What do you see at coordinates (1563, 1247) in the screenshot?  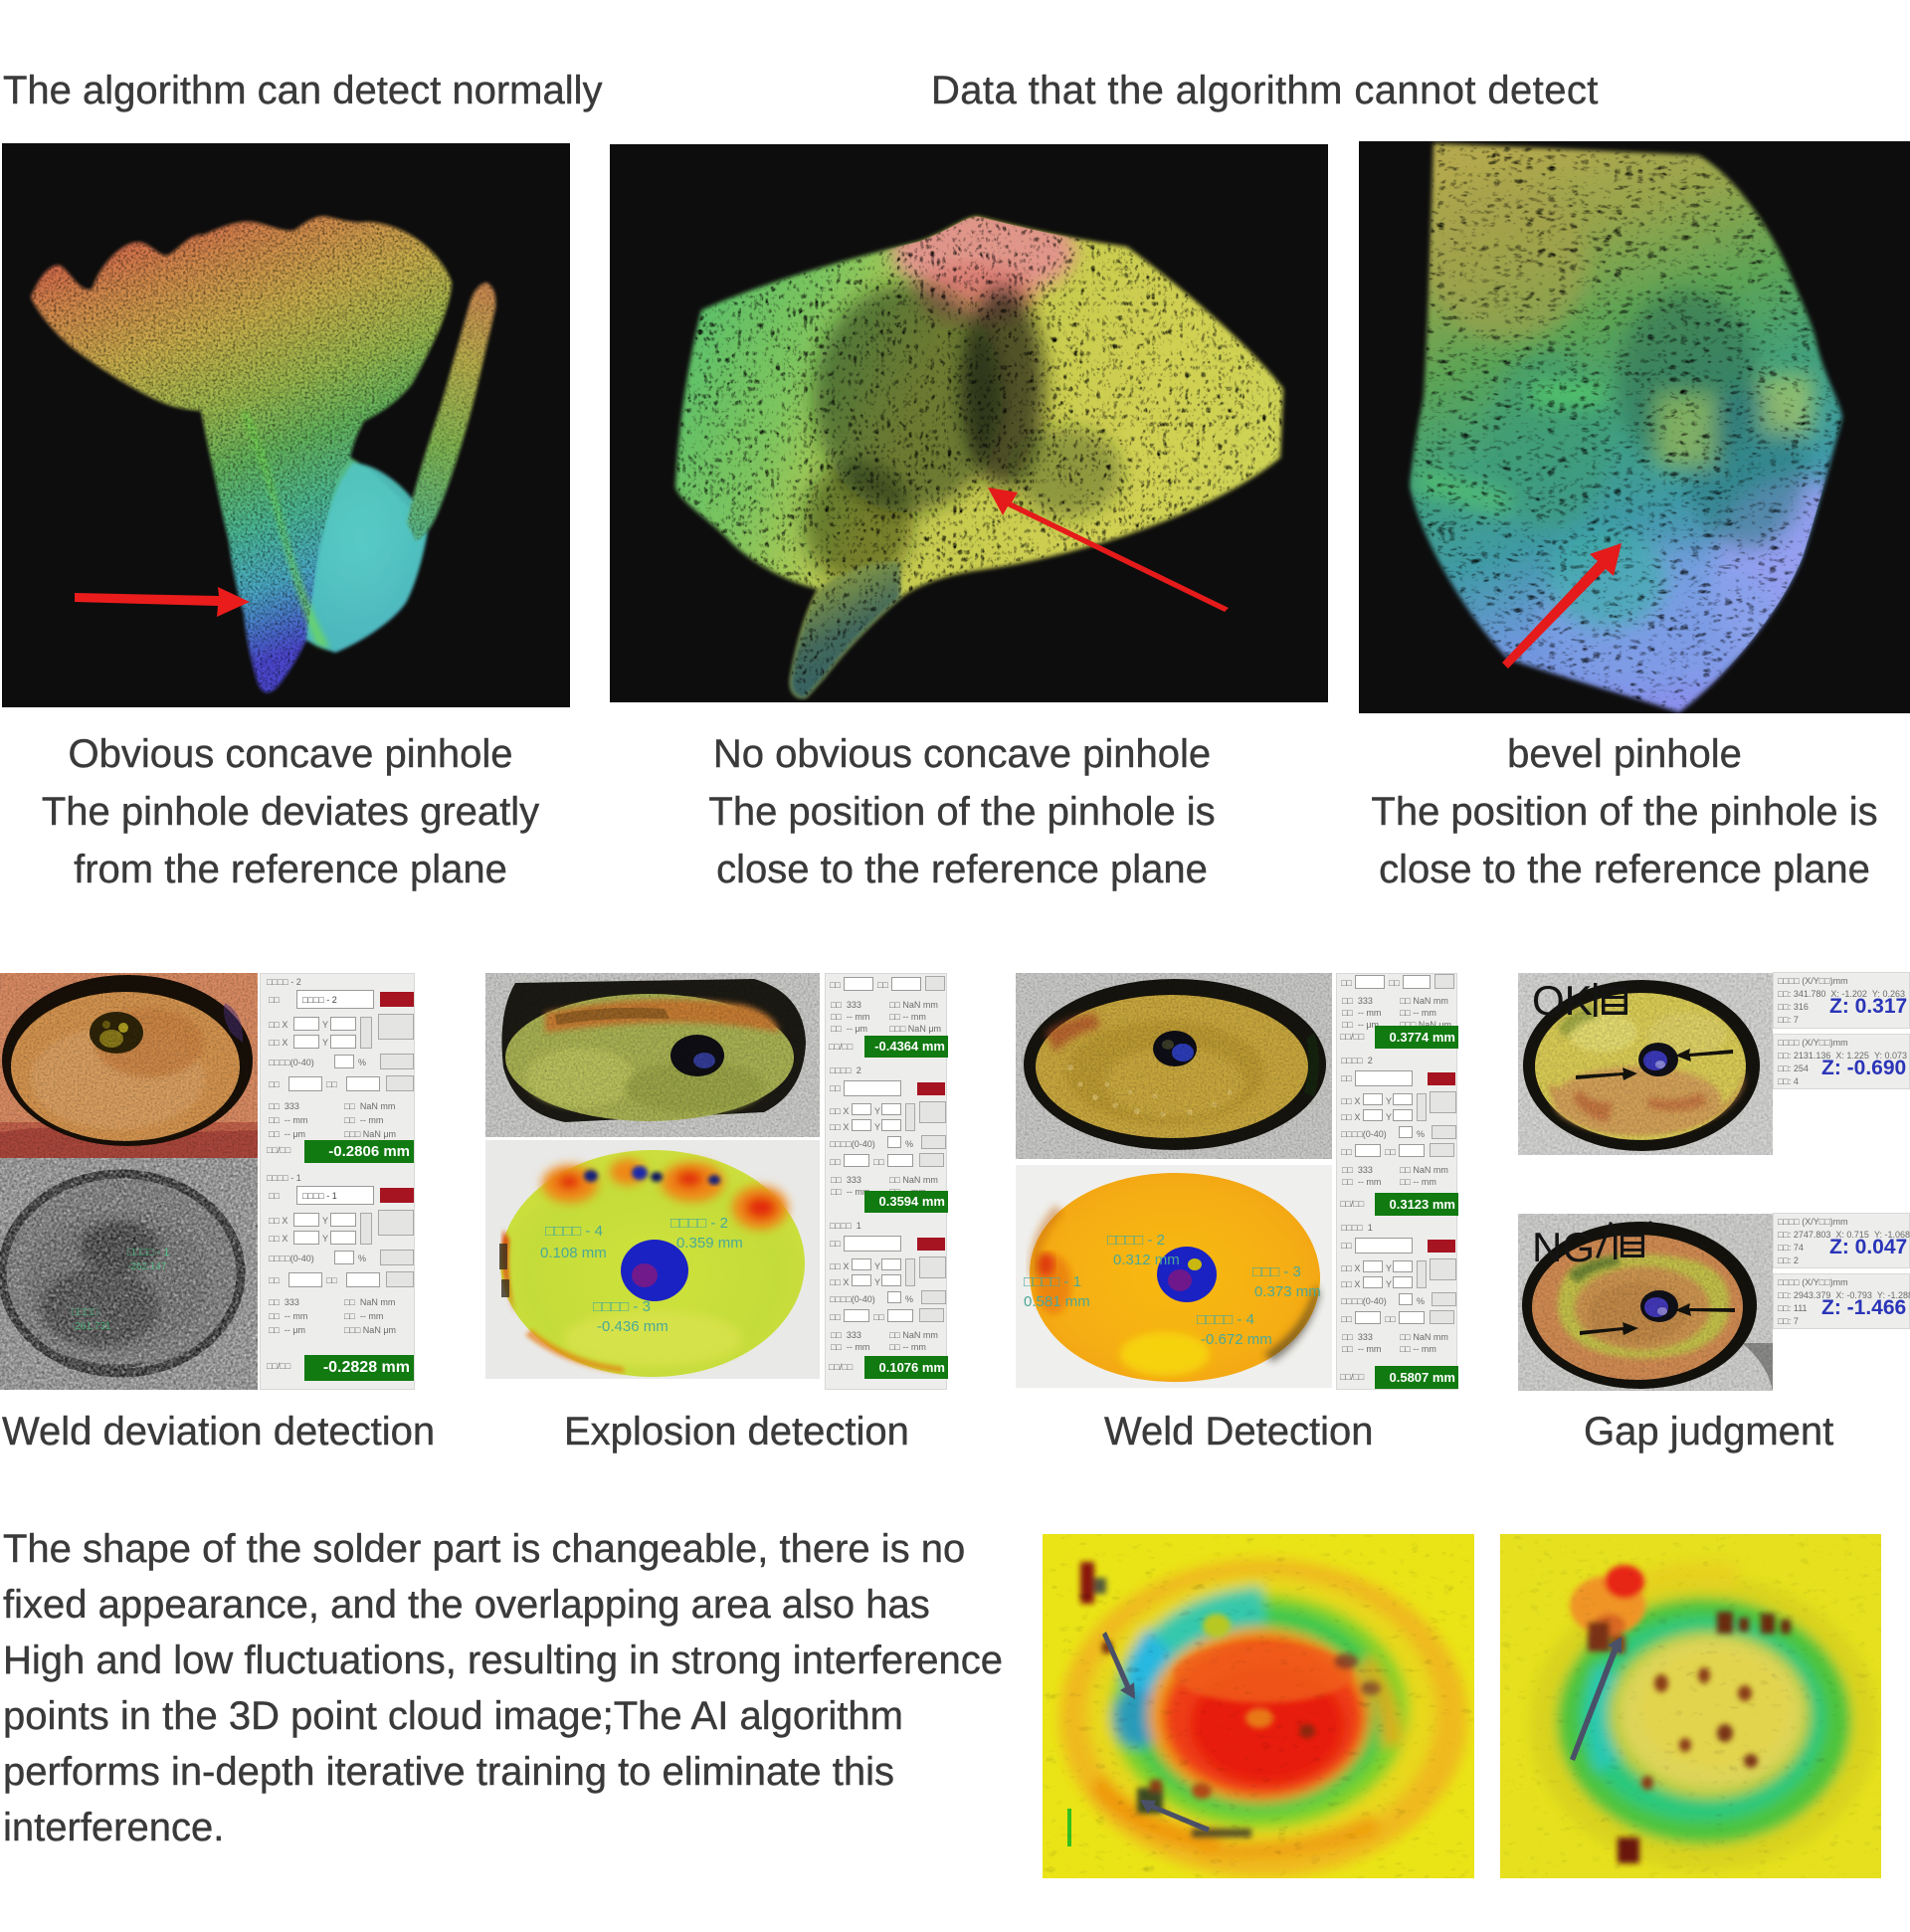 I see `svg-text: NG` at bounding box center [1563, 1247].